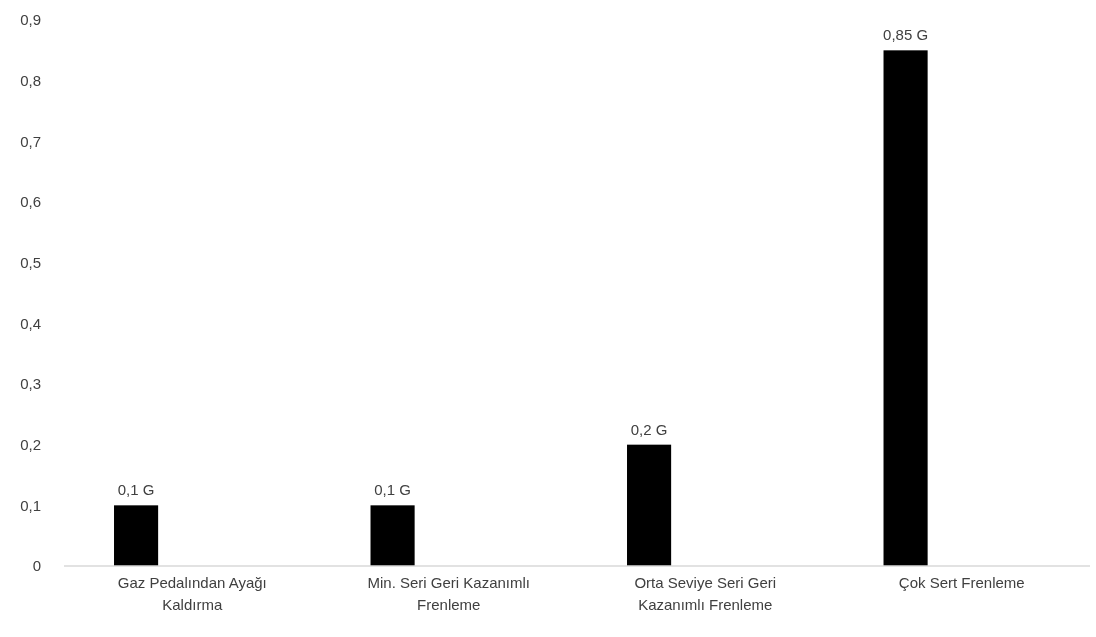  I want to click on y-tick-label: 0,6, so click(30, 202).